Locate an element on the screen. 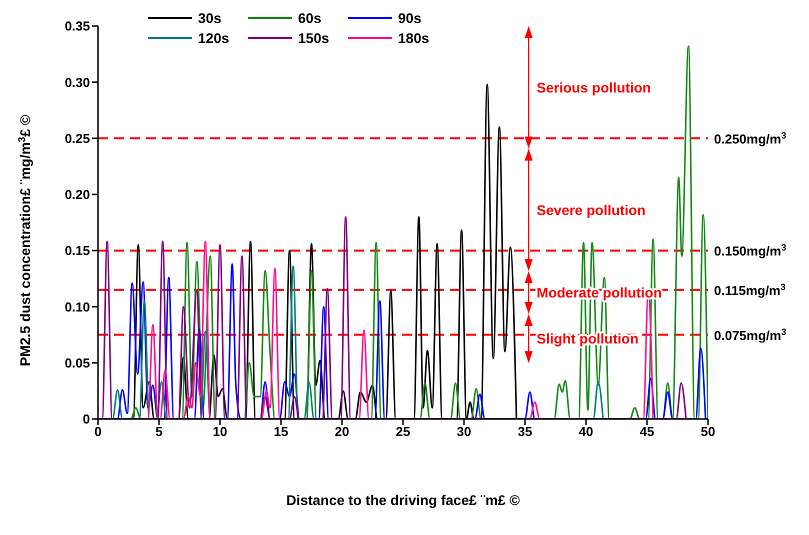 The width and height of the screenshot is (809, 535). annotation: Severe pollution is located at coordinates (591, 210).